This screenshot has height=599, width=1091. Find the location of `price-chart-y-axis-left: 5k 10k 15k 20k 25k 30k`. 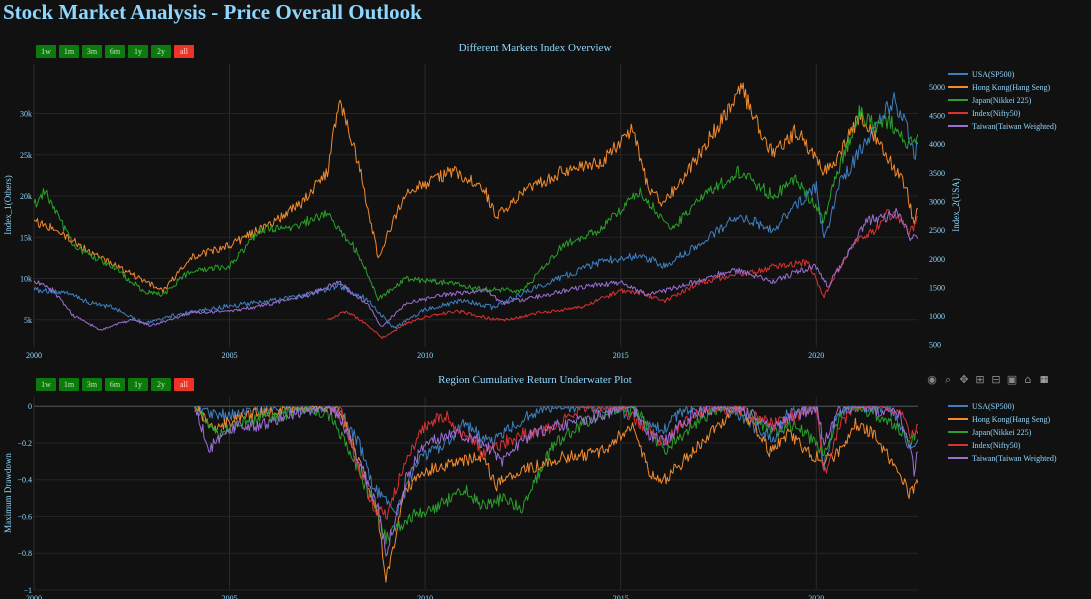

price-chart-y-axis-left: 5k 10k 15k 20k 25k 30k is located at coordinates (26, 217).